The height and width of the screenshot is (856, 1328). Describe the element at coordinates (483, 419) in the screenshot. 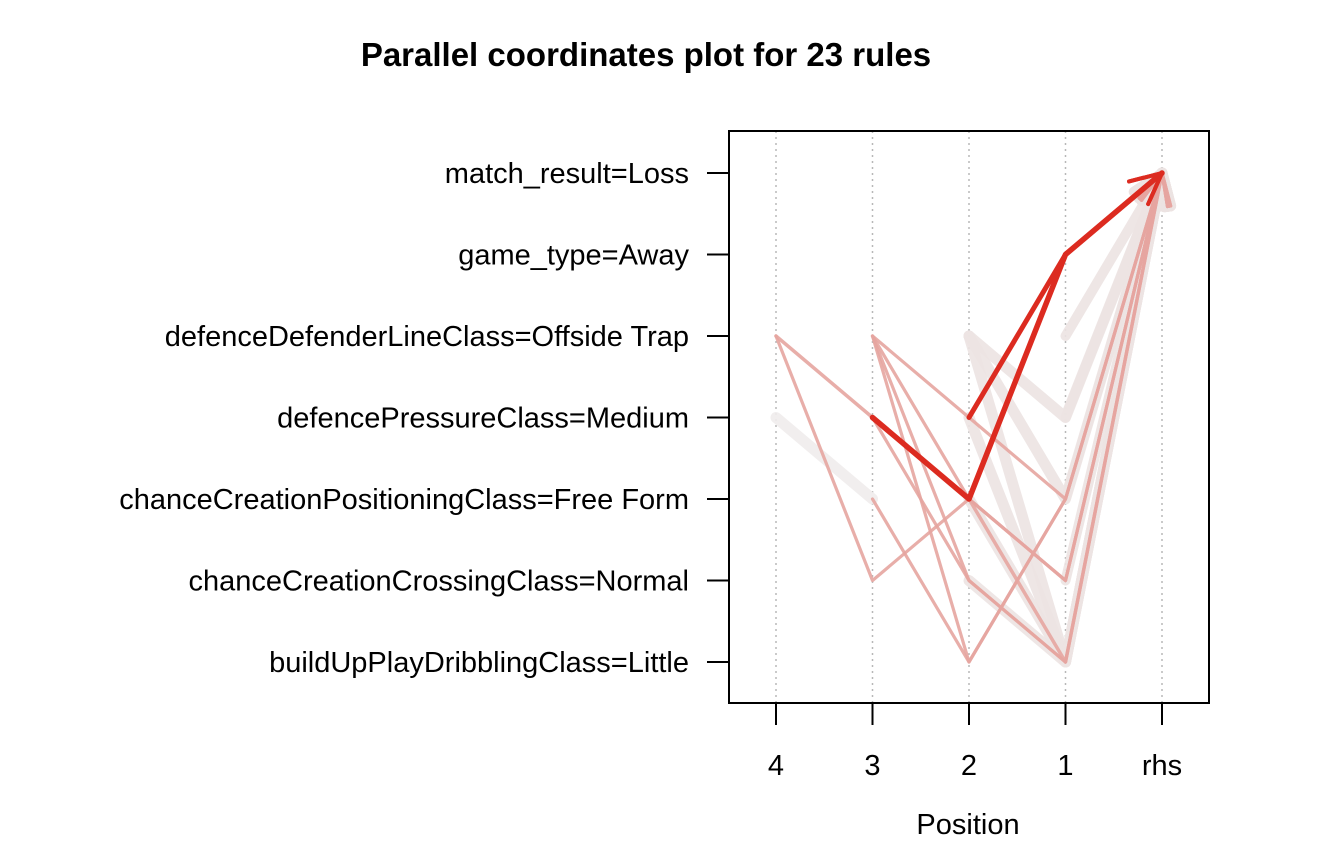

I see `y-tick-label: defencePressureClass=Medium` at that location.